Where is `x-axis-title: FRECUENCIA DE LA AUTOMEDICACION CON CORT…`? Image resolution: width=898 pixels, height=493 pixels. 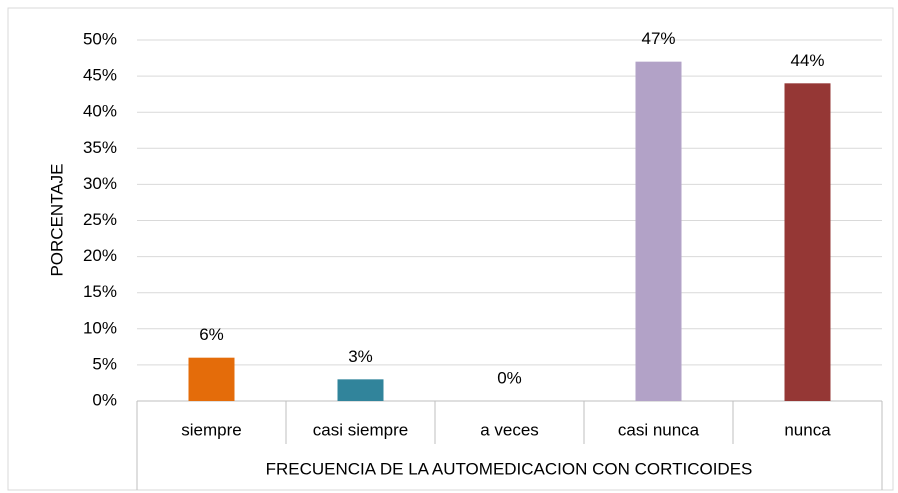 x-axis-title: FRECUENCIA DE LA AUTOMEDICACION CON CORT… is located at coordinates (509, 468).